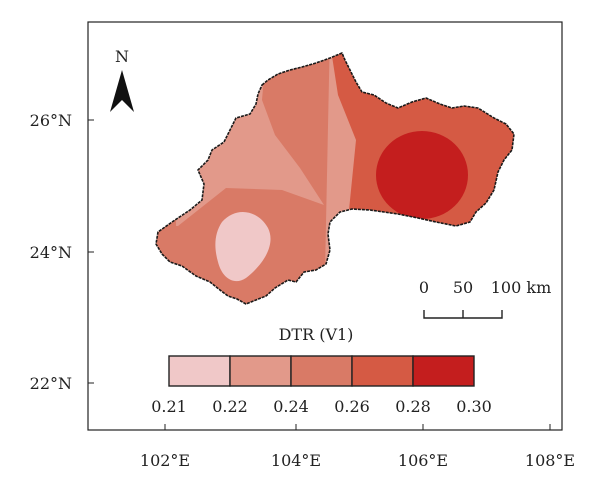  What do you see at coordinates (243, 246) in the screenshot?
I see `dtr-zone-0.21-0.22` at bounding box center [243, 246].